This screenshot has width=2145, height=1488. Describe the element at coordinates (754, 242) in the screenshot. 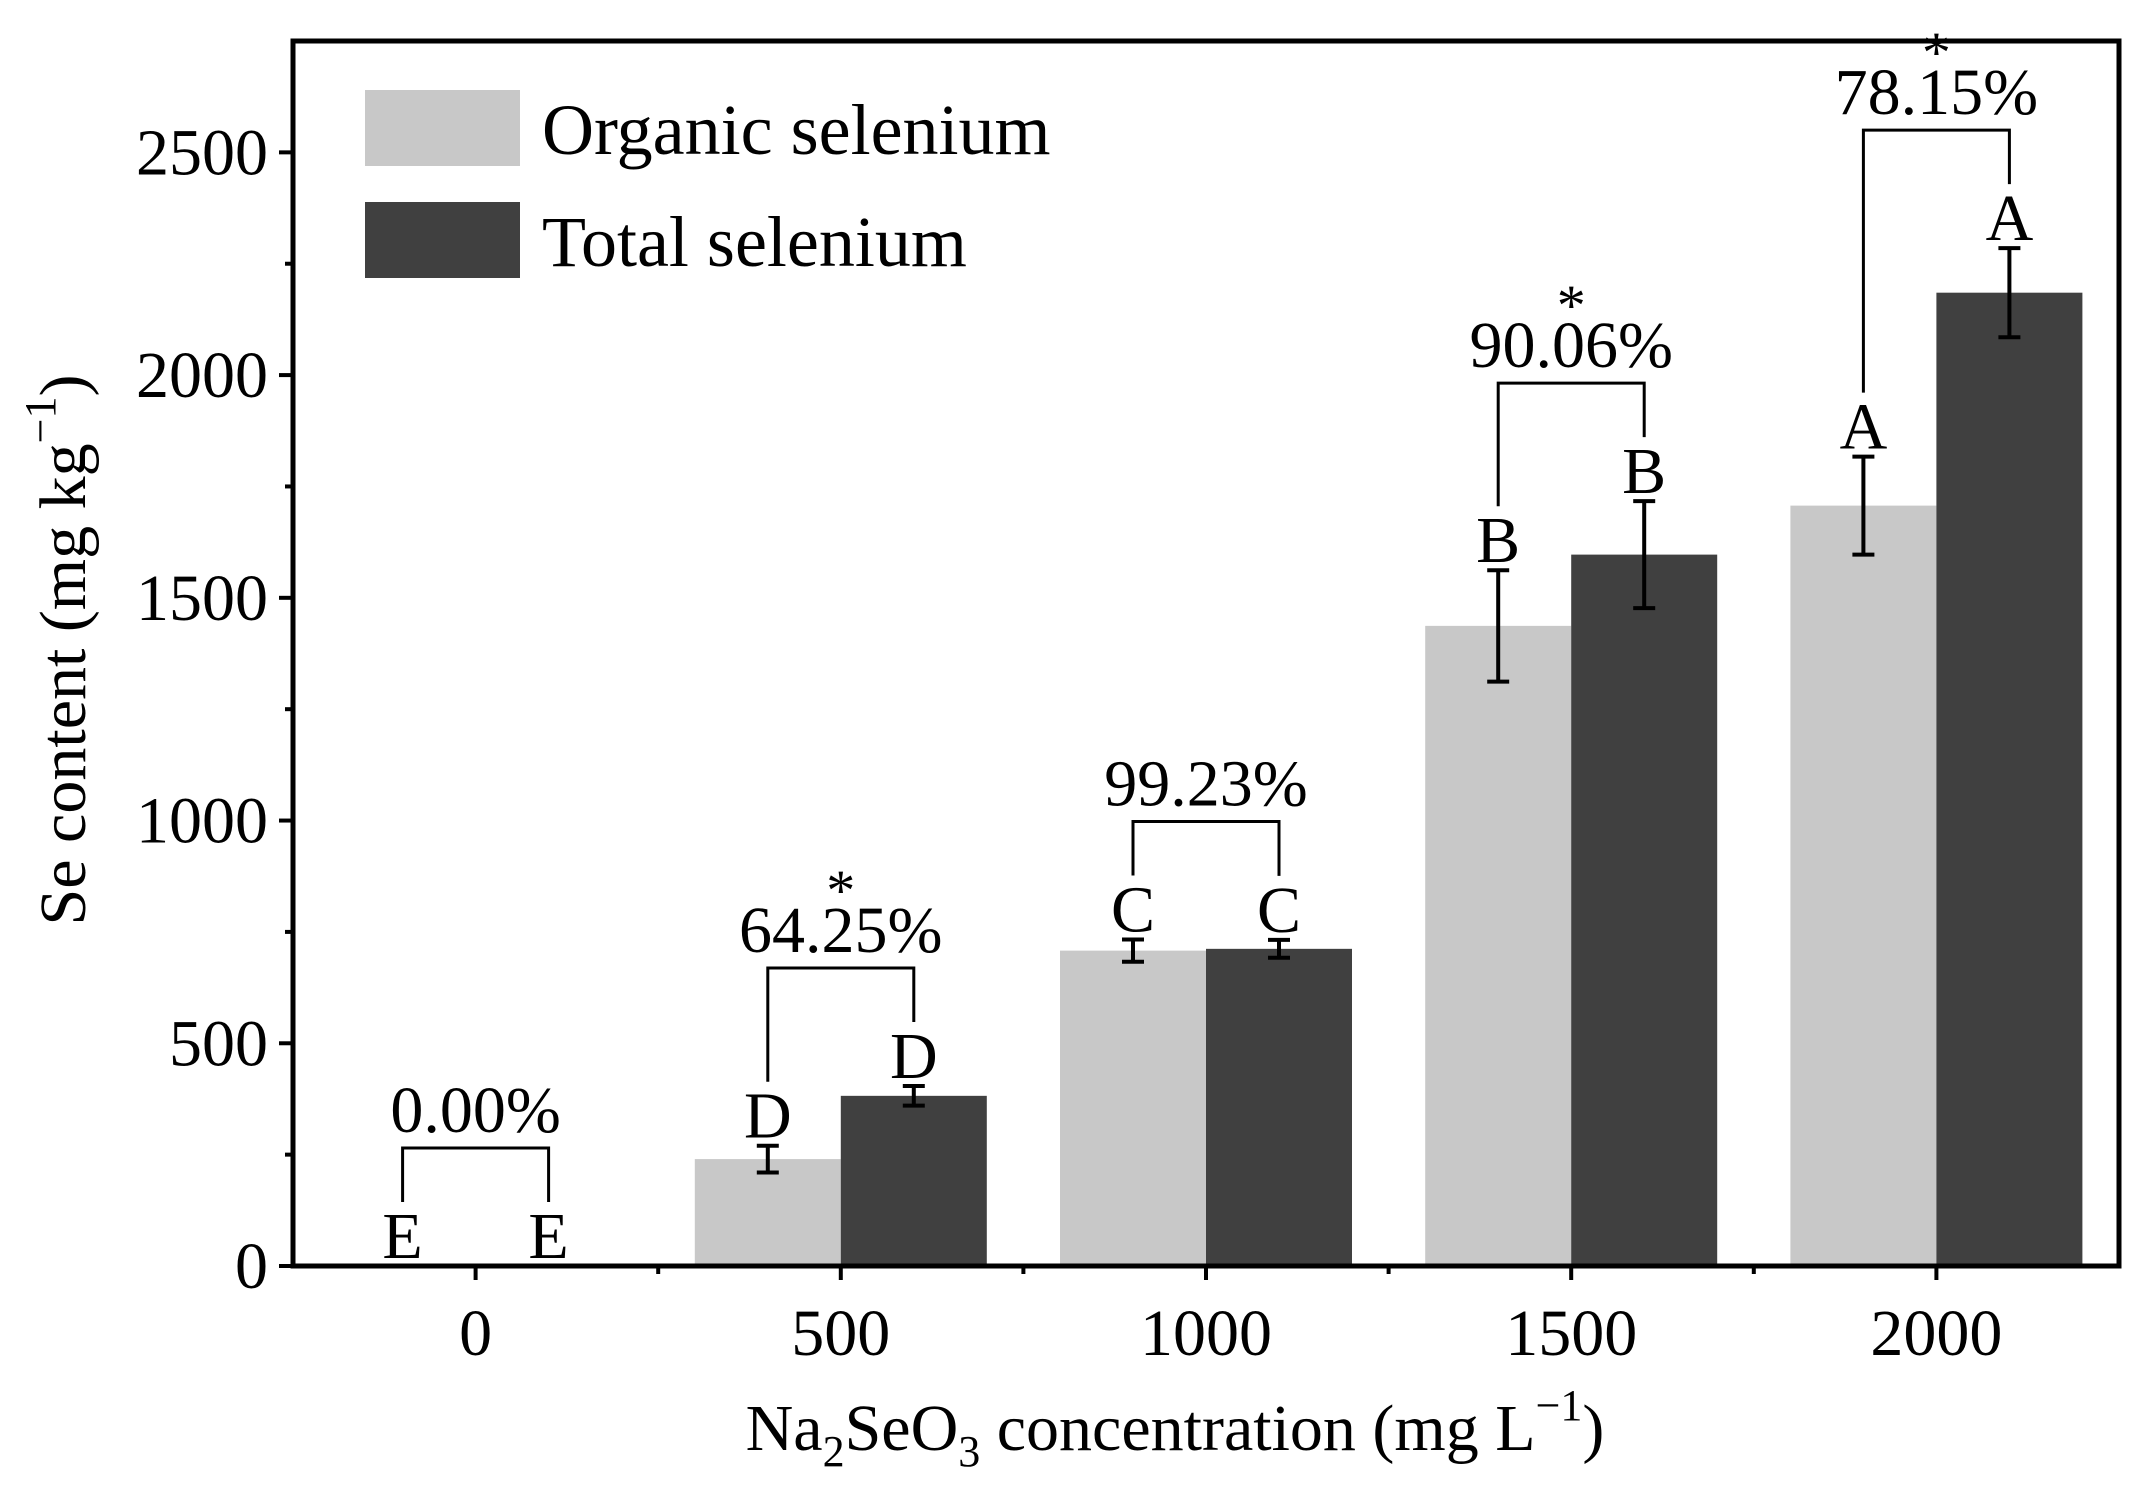

I see `legend-label-total-selenium: Total selenium` at that location.